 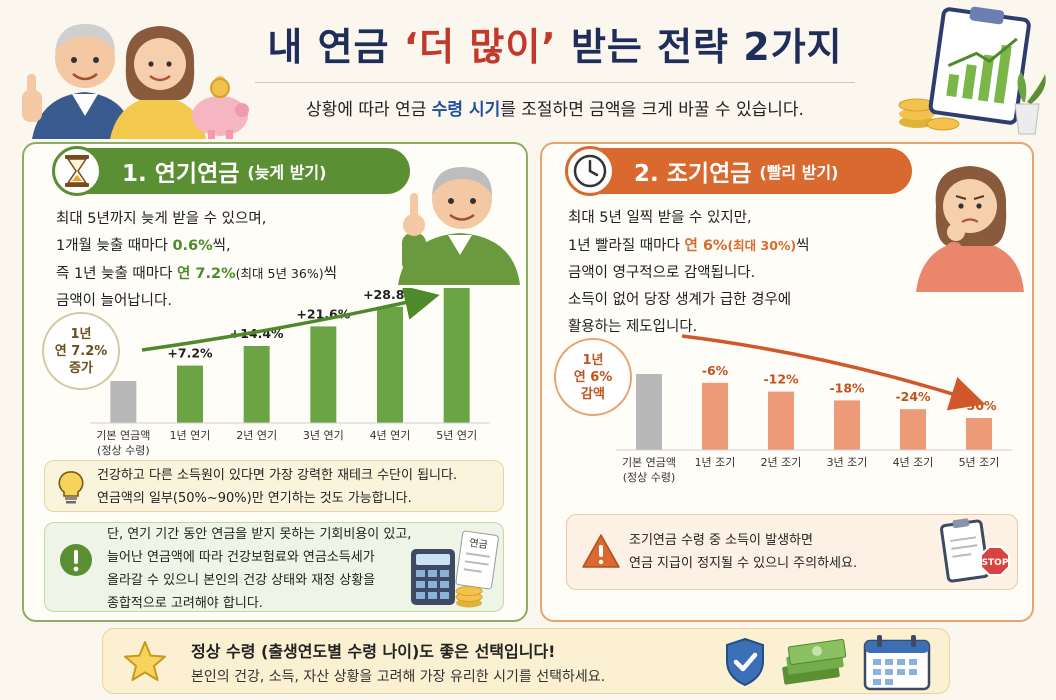 What do you see at coordinates (234, 171) in the screenshot?
I see `deferred-pension-title: 1. 연기연금 (늦게 받기)` at bounding box center [234, 171].